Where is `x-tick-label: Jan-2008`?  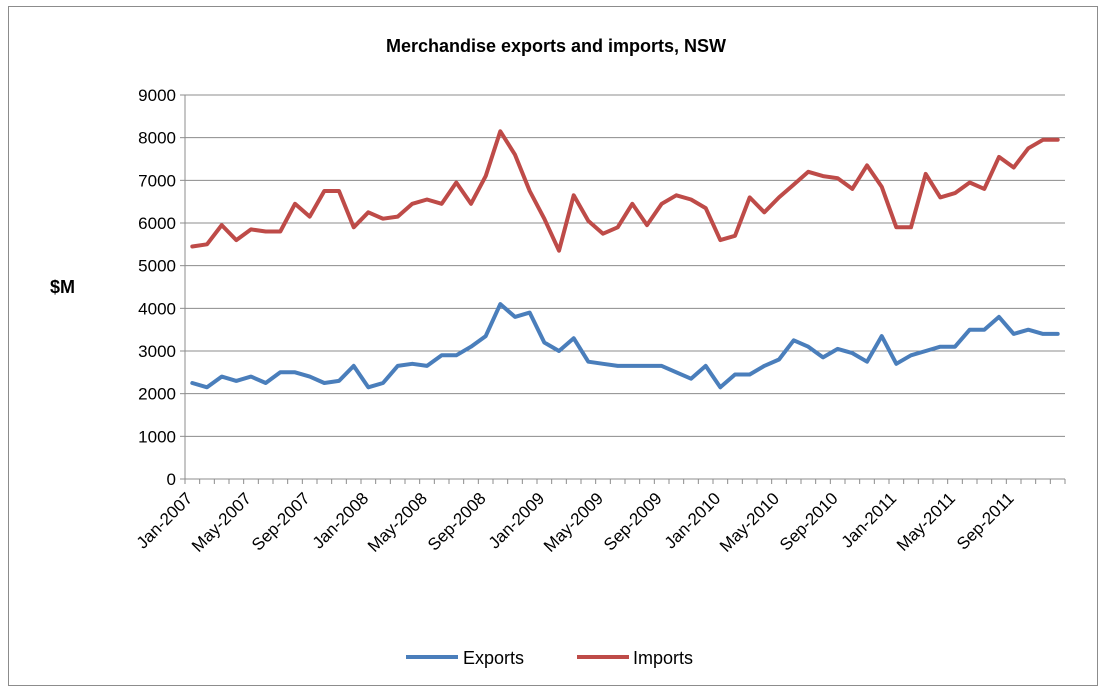 x-tick-label: Jan-2008 is located at coordinates (341, 521).